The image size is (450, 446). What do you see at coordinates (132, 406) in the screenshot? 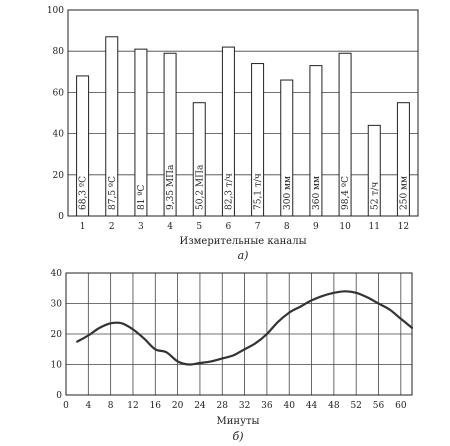
I see `line-chart-xtick-label: 12` at bounding box center [132, 406].